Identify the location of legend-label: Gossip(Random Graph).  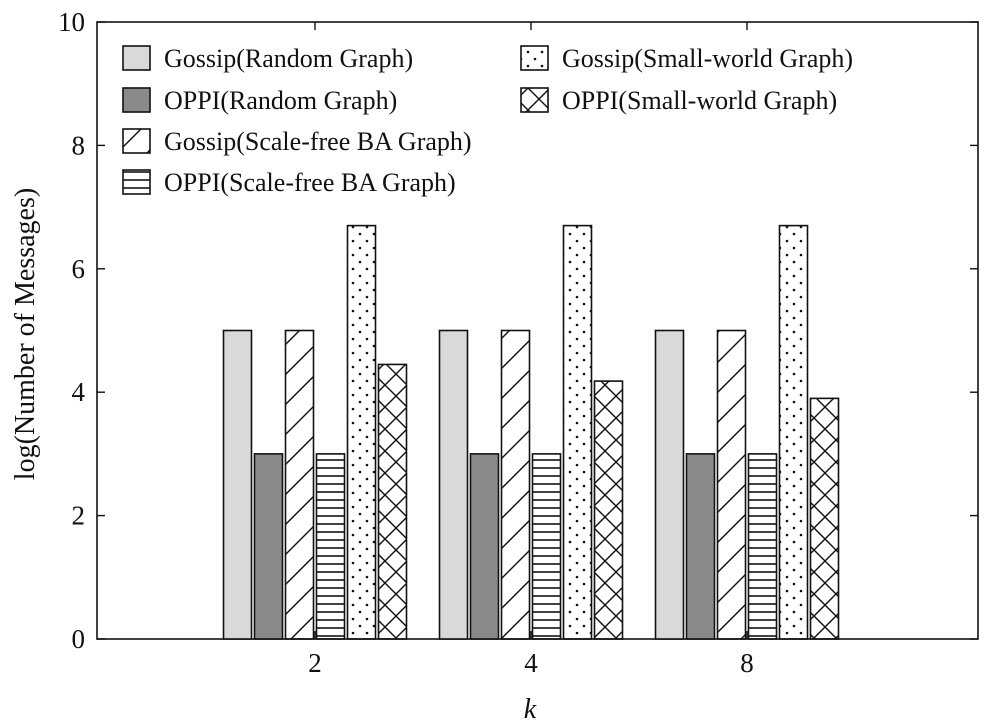
(288, 58).